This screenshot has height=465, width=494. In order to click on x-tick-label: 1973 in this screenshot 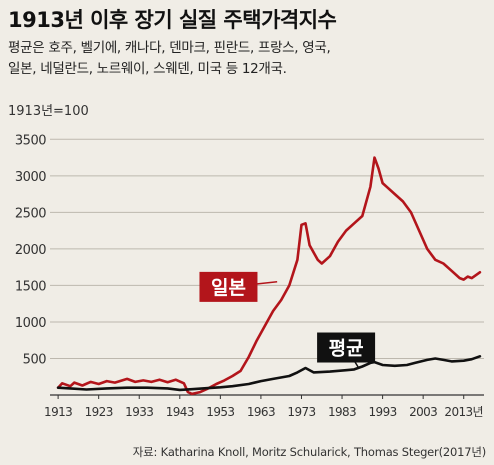, I will do `click(301, 412)`.